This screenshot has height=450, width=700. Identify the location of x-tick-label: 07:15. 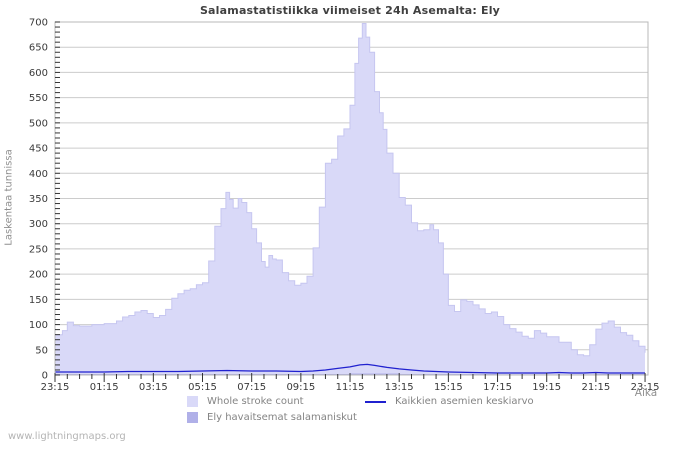
(251, 387).